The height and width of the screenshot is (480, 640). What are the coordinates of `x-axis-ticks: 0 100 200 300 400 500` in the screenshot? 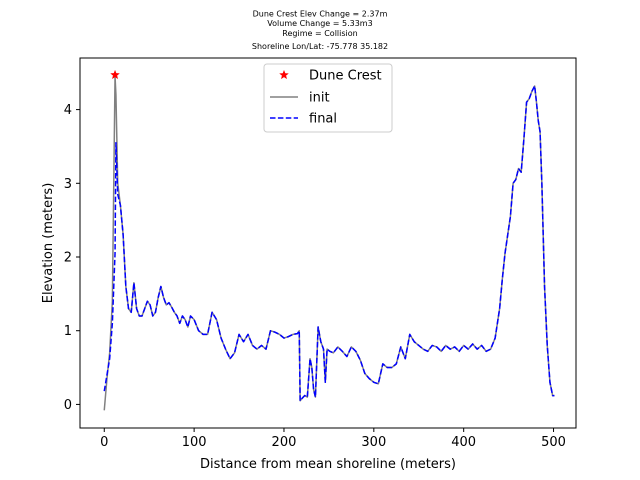 It's located at (333, 439).